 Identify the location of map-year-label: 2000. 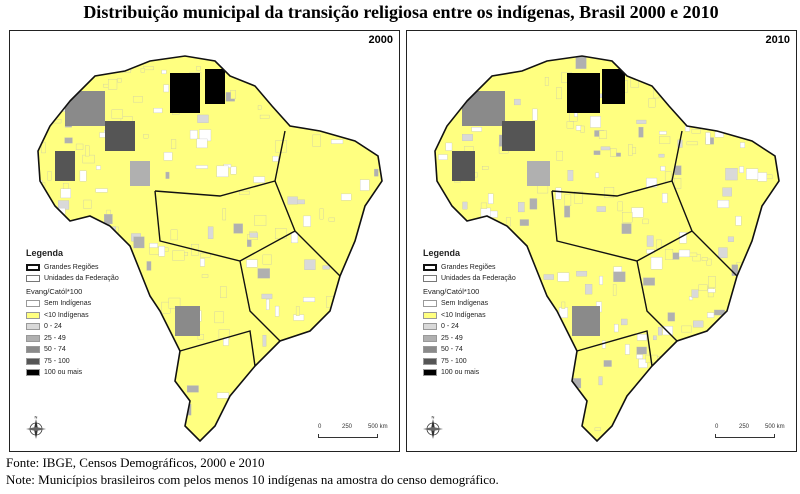
(380, 40).